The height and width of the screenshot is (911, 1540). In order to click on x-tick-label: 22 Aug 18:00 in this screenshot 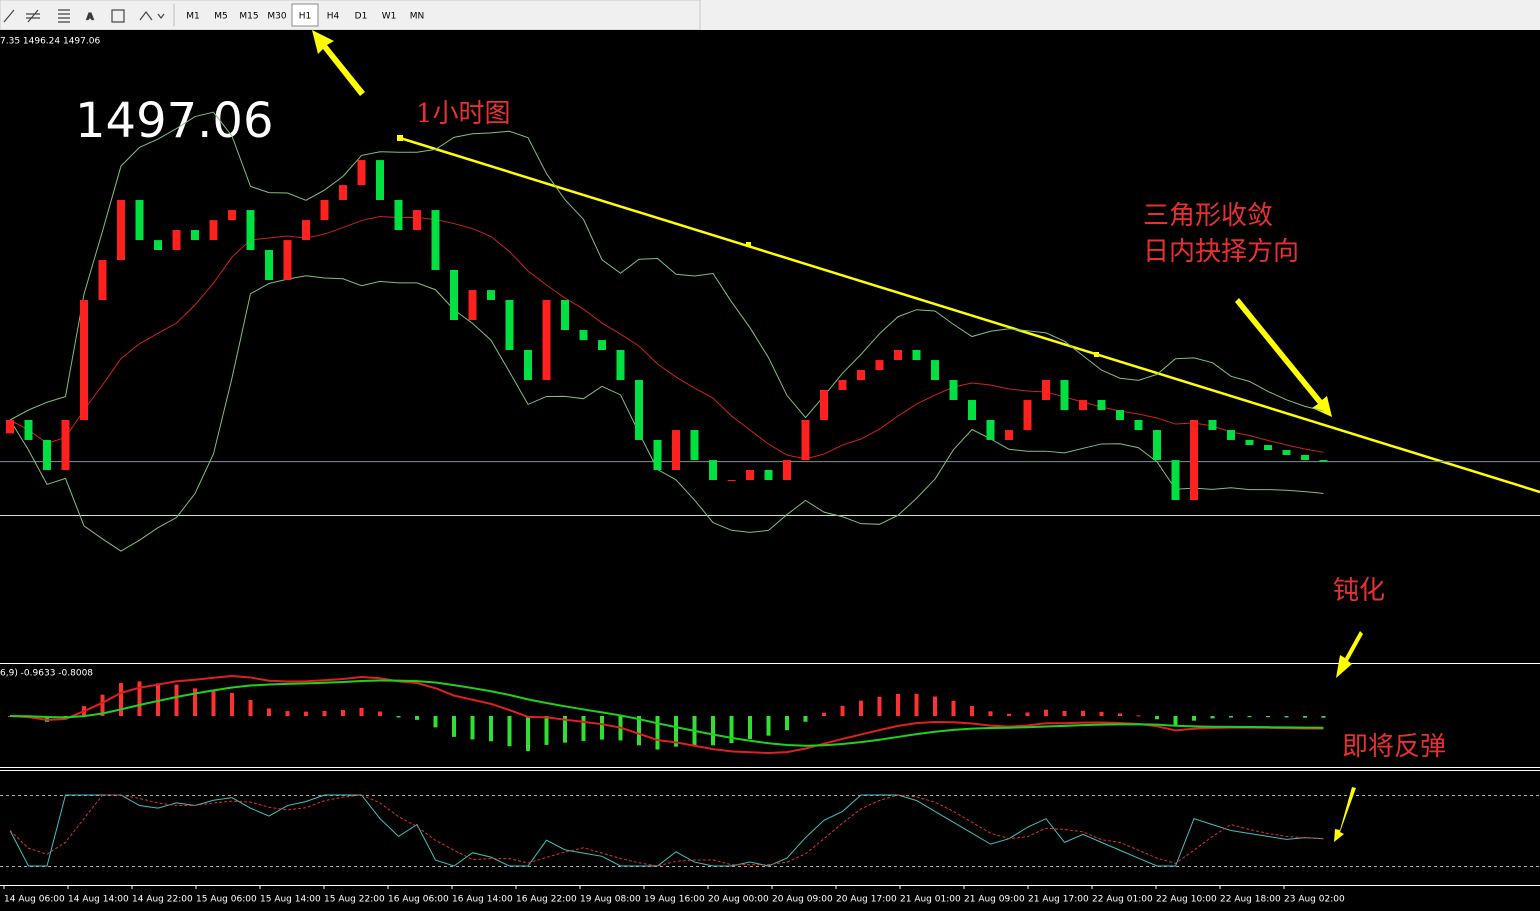, I will do `click(1250, 900)`.